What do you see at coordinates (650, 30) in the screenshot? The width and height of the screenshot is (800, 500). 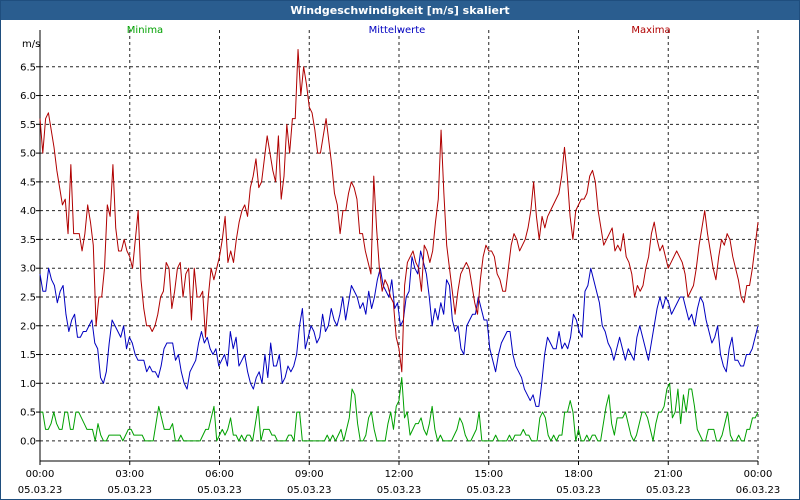 I see `legend-label-maxima: Maxima` at bounding box center [650, 30].